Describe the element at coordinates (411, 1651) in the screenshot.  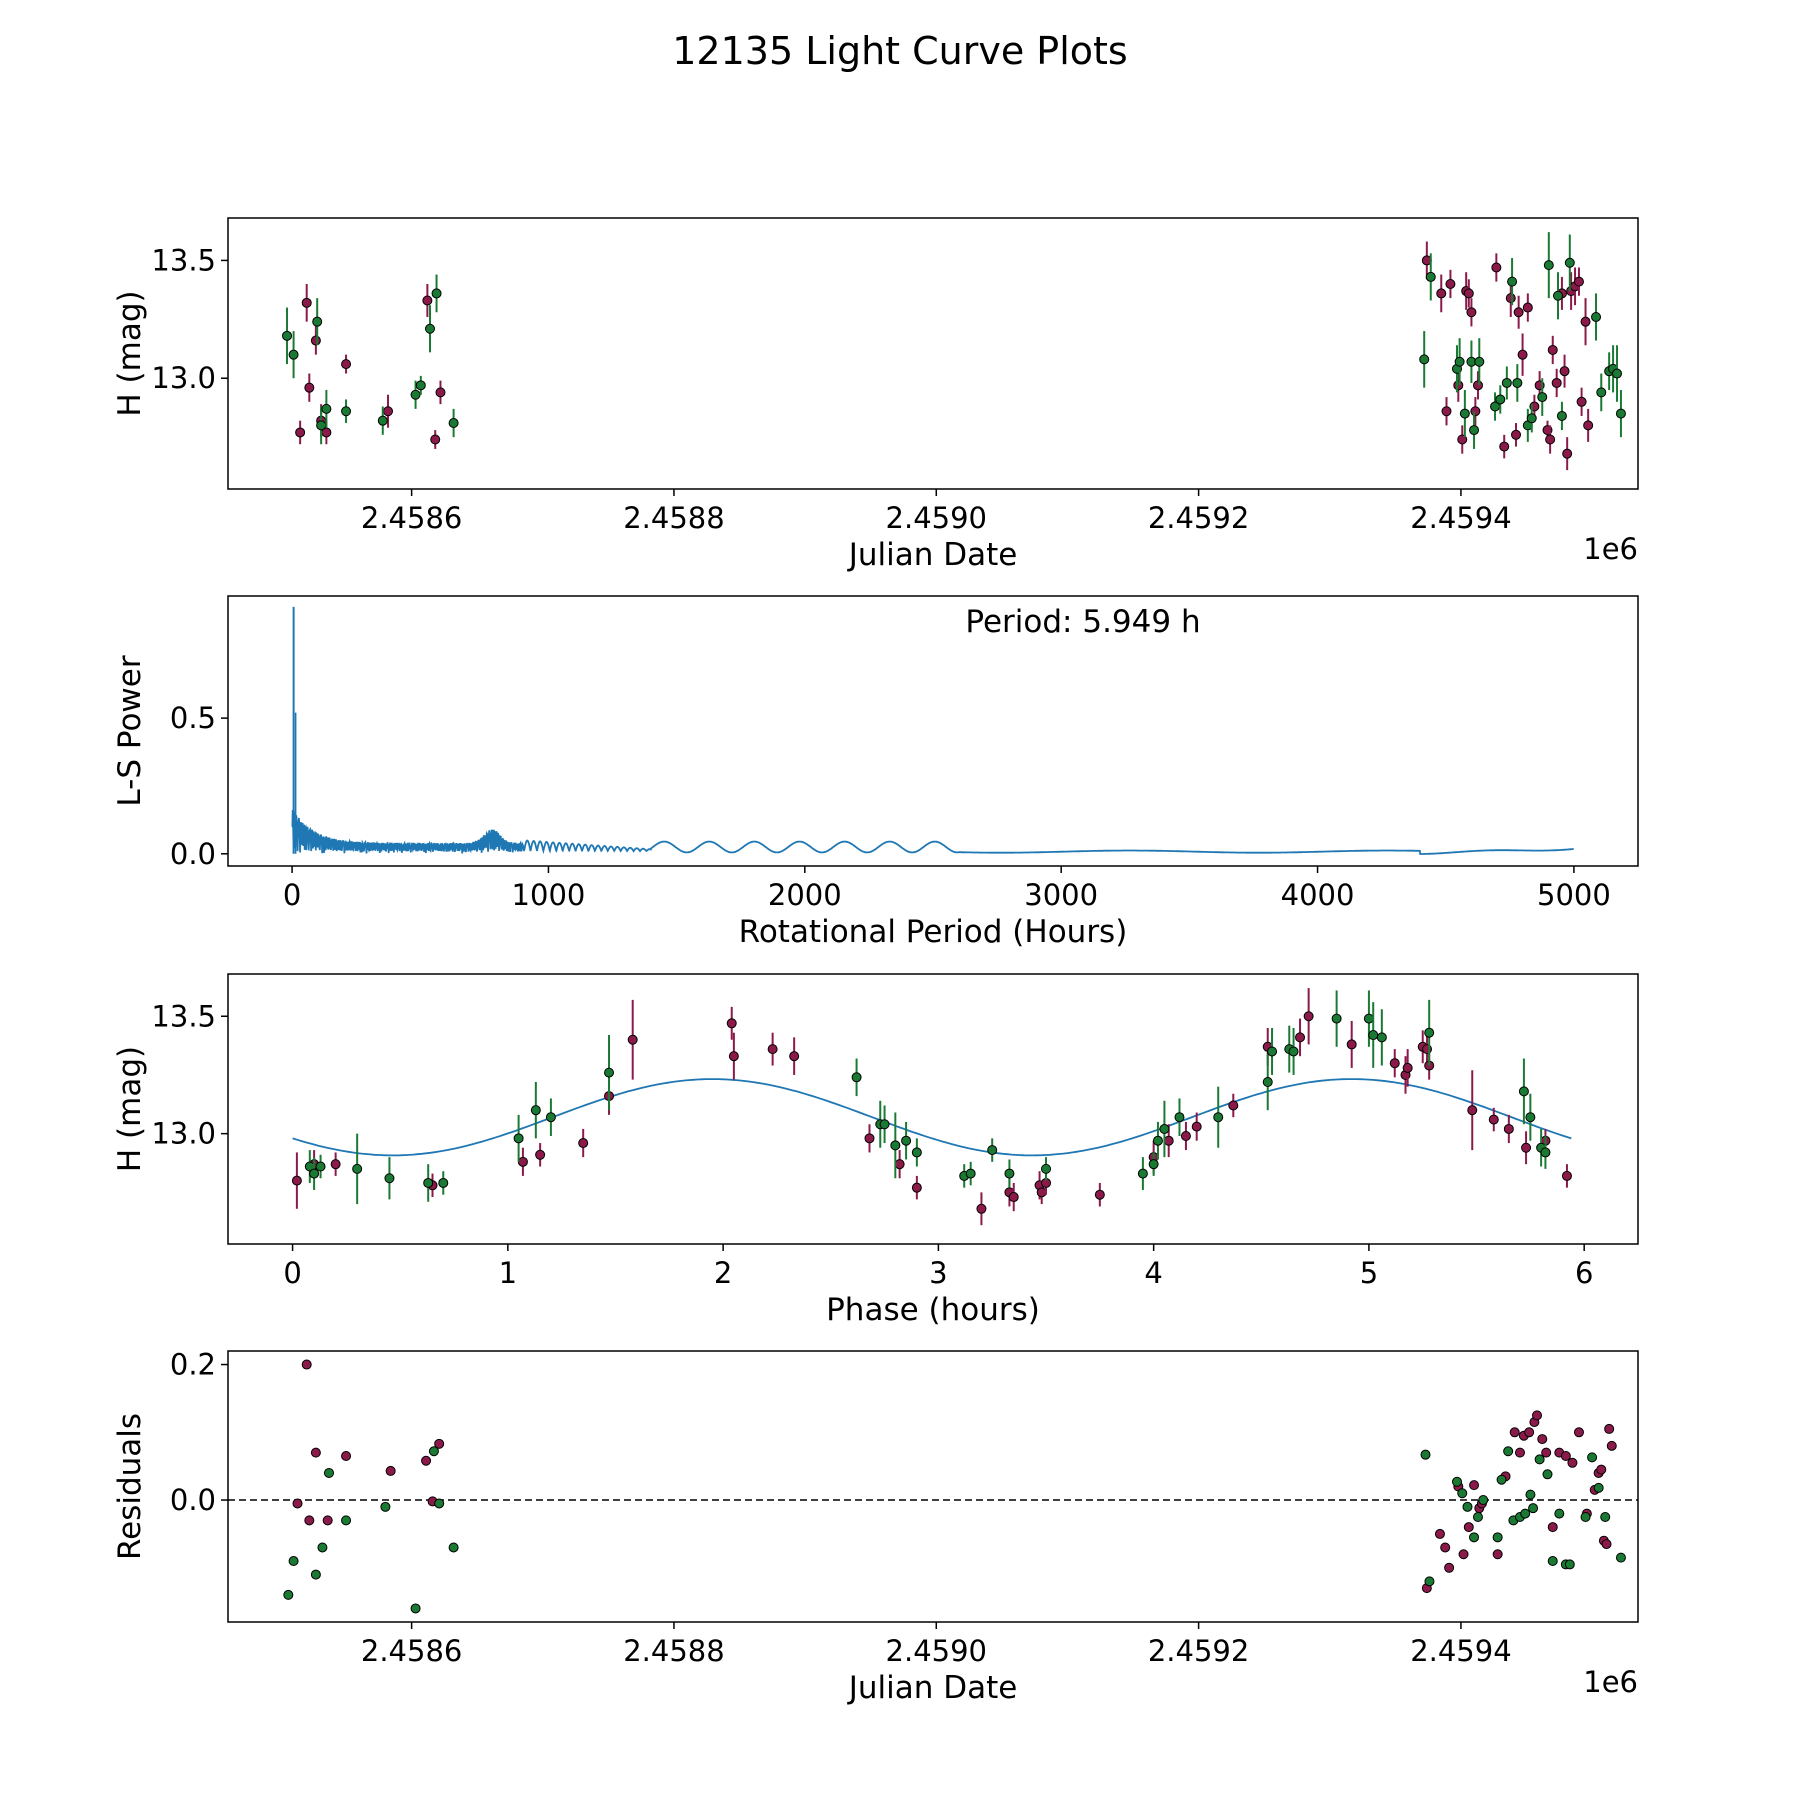
I see `x-tick-label: 2.4586` at that location.